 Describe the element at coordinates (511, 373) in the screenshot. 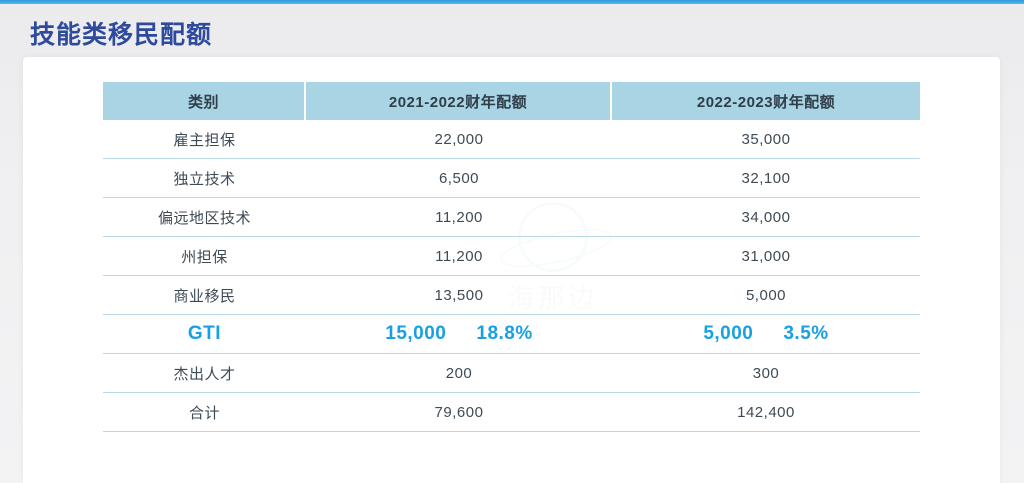

I see `table-row-distinguished-talent: 杰出人才 200 300` at that location.